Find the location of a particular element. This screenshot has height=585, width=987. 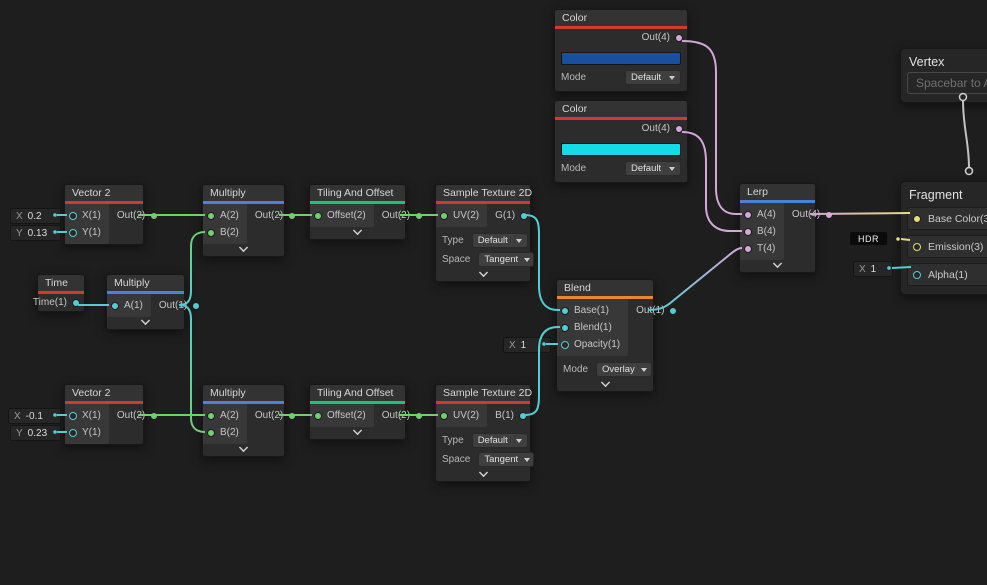

context-title: Vertex is located at coordinates (927, 62).